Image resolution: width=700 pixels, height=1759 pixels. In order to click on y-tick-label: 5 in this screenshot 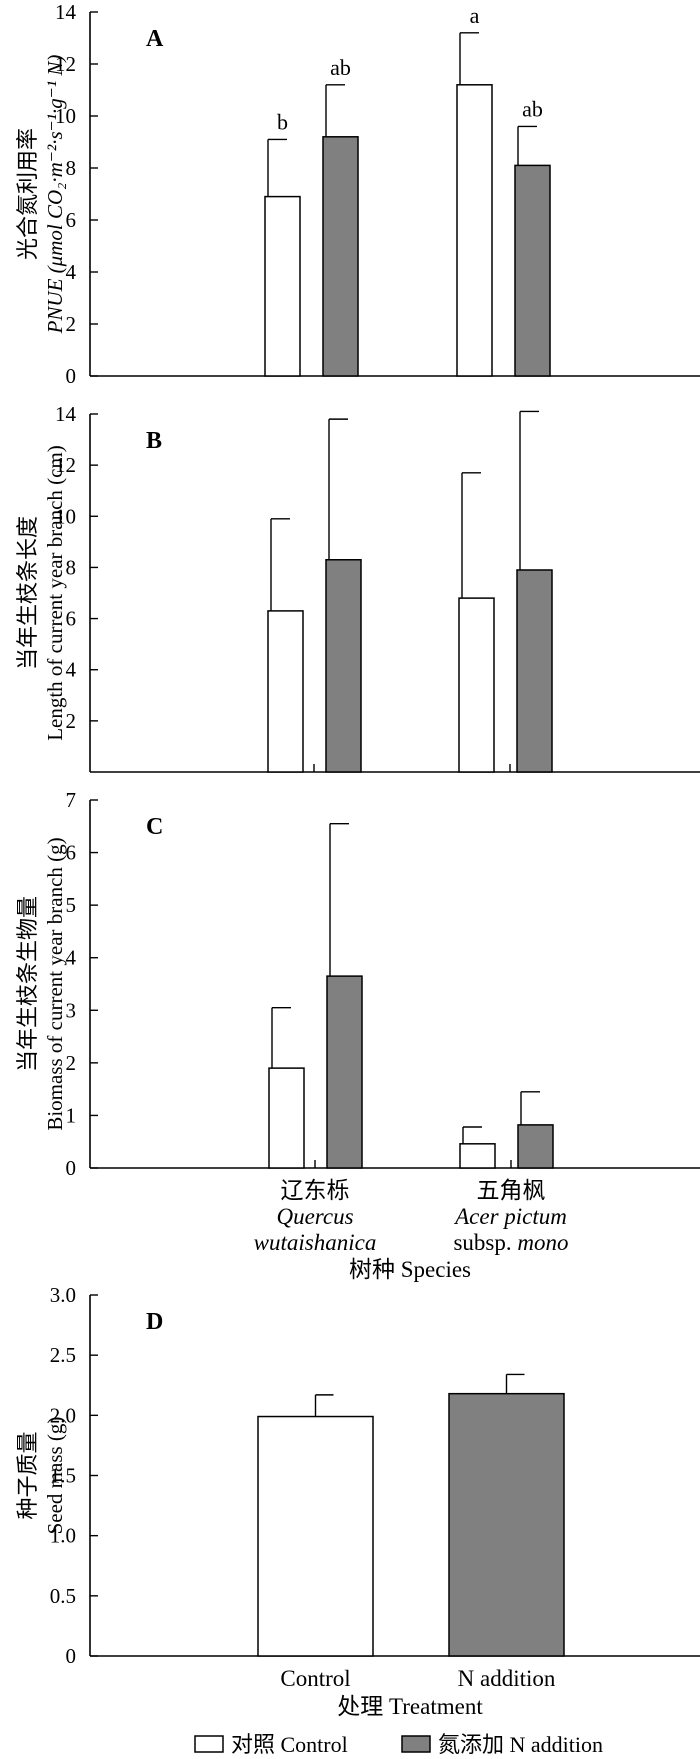, I will do `click(71, 905)`.